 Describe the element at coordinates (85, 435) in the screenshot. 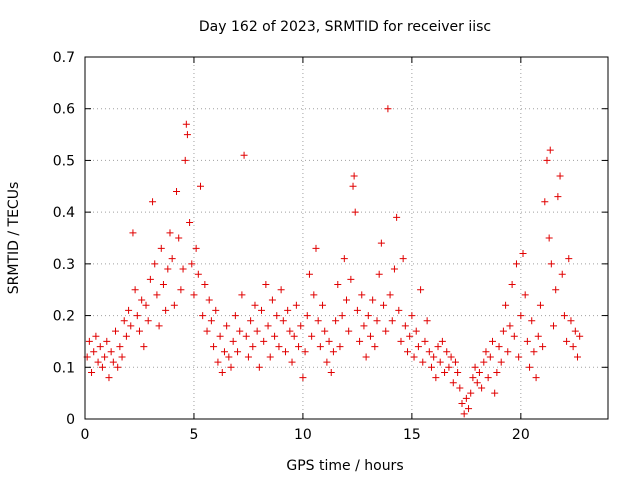

I see `x-tick-label: 0` at that location.